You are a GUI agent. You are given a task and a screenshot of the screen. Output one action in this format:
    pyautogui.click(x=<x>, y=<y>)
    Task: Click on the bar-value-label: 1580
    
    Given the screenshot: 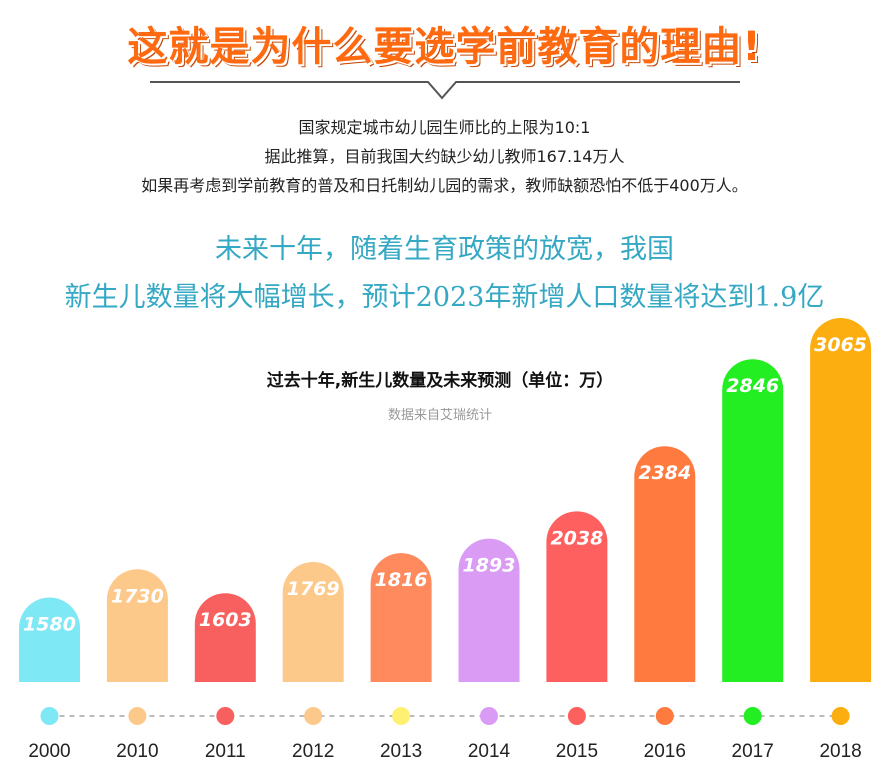 What is the action you would take?
    pyautogui.click(x=49, y=625)
    